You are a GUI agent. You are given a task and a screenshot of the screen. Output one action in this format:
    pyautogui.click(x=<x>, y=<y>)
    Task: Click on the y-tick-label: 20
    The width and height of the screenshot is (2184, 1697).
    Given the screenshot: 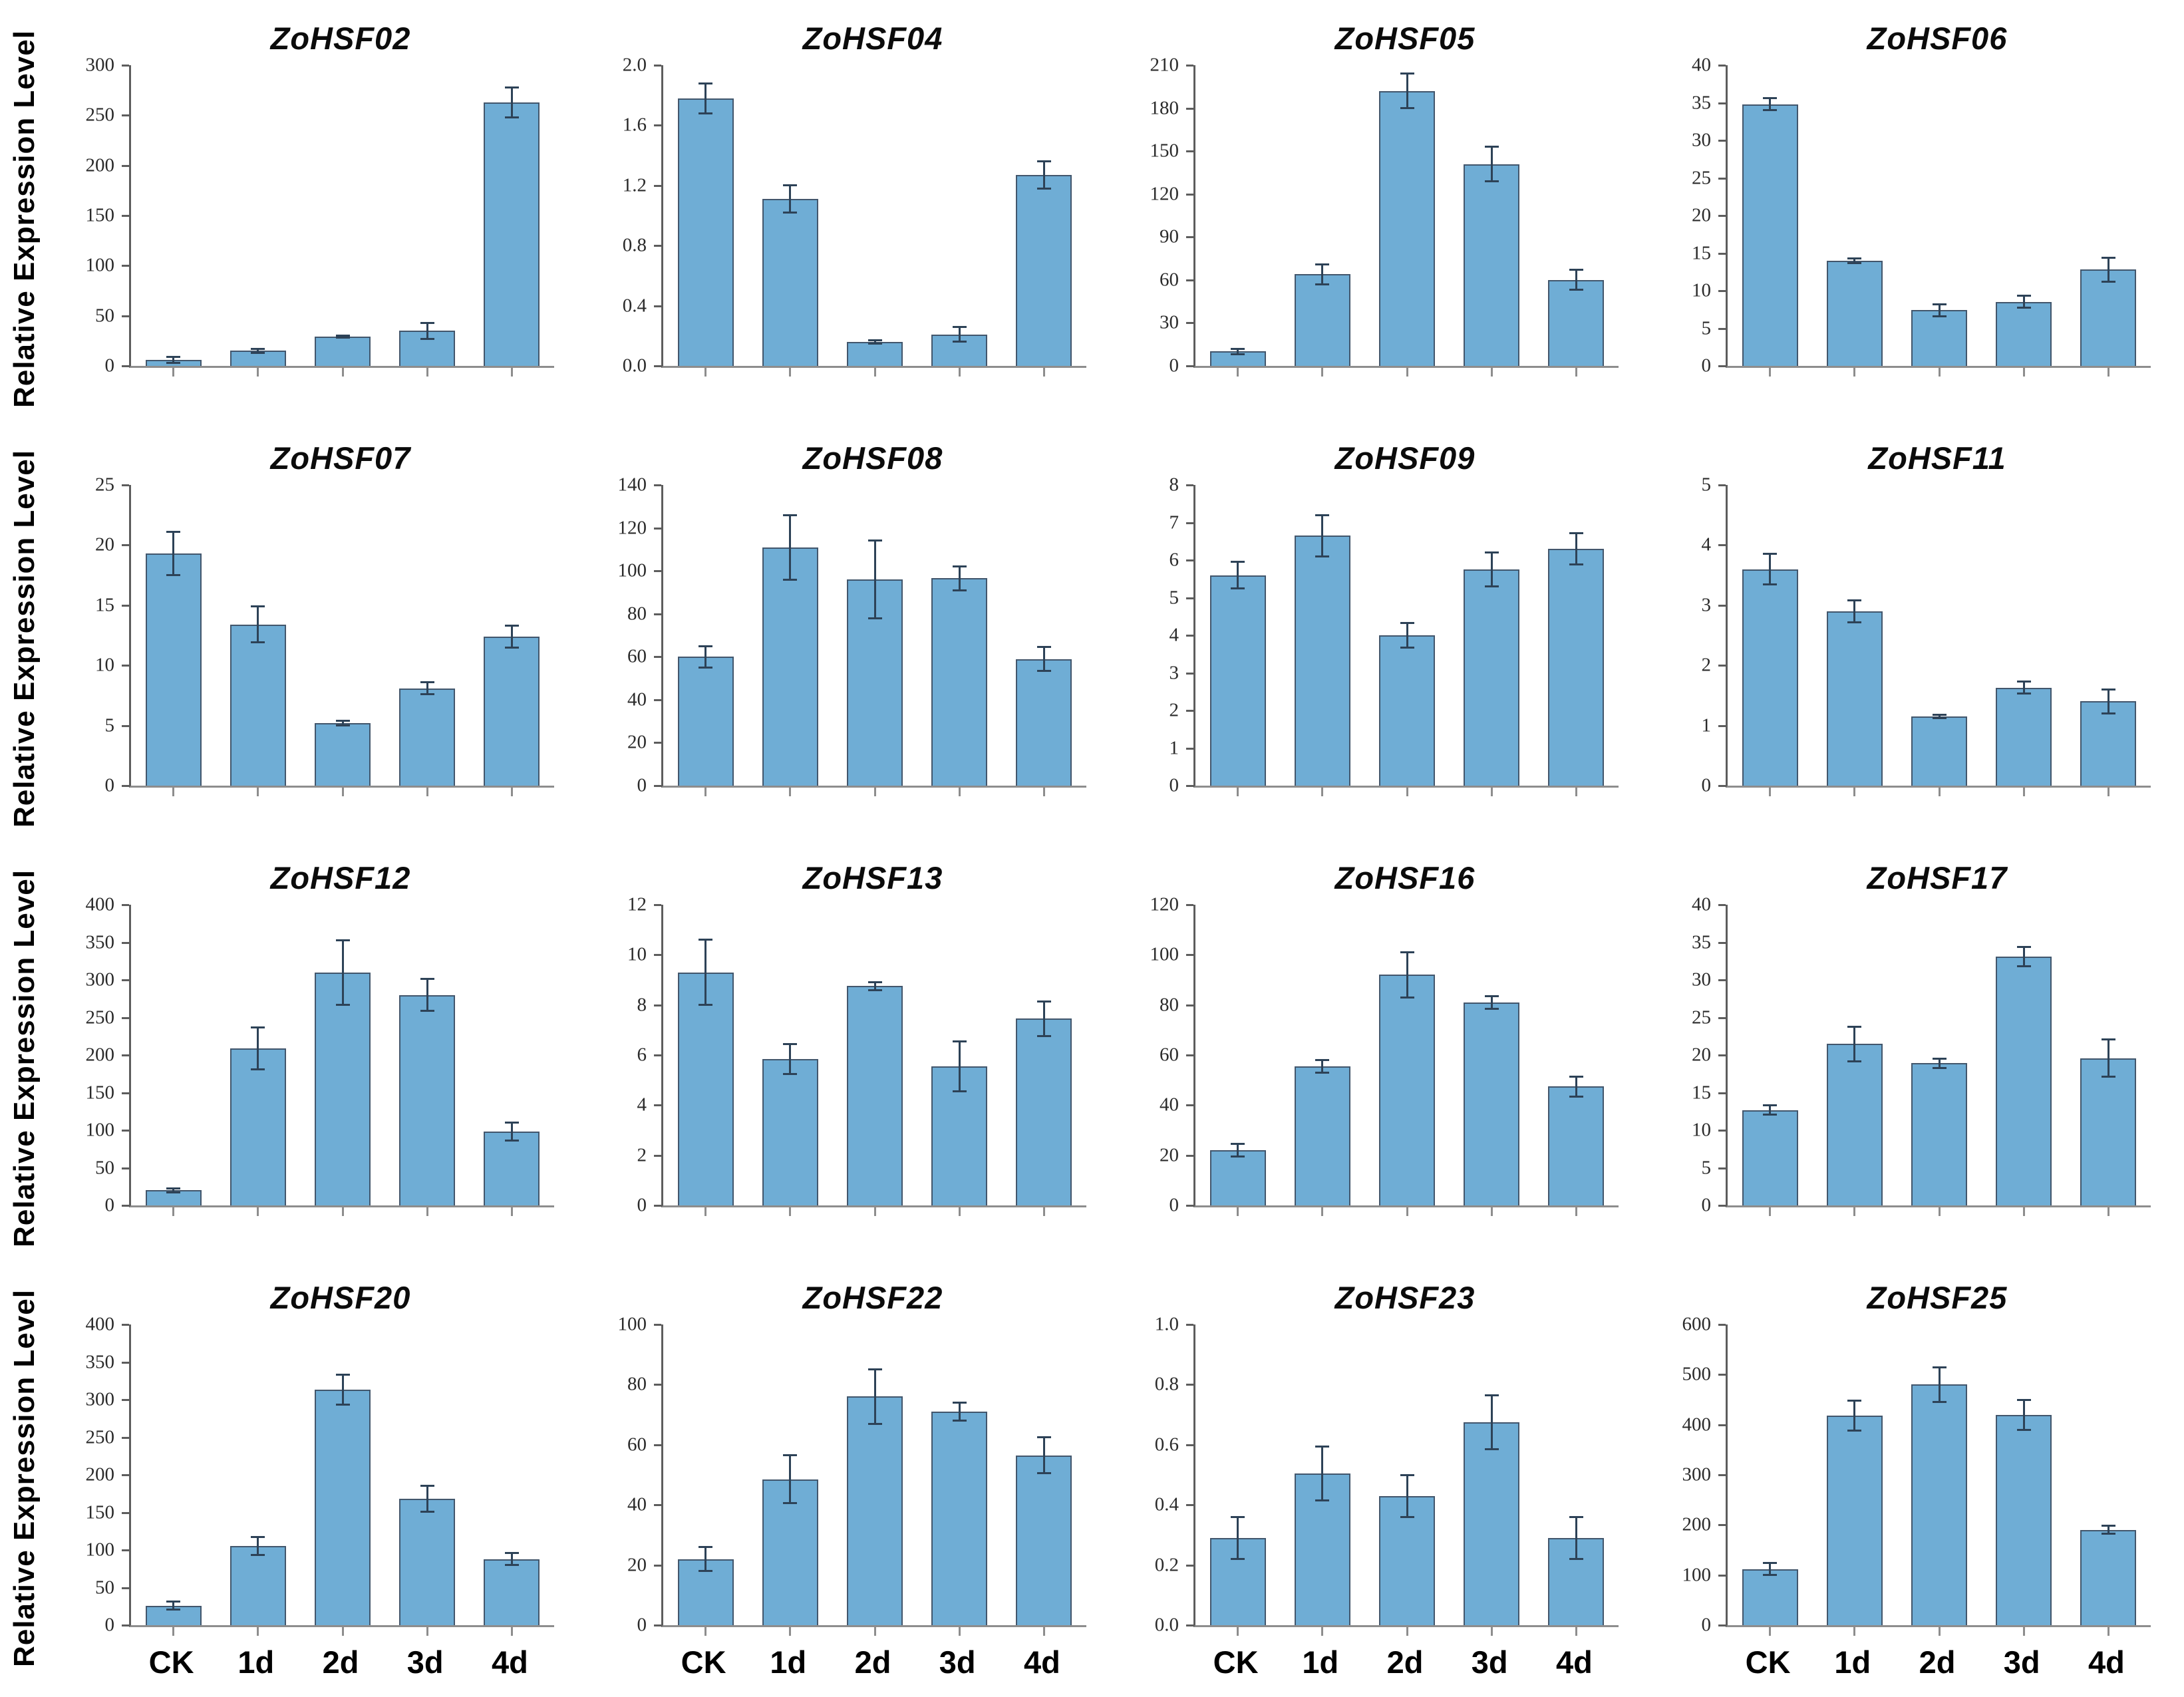 What is the action you would take?
    pyautogui.click(x=1701, y=215)
    